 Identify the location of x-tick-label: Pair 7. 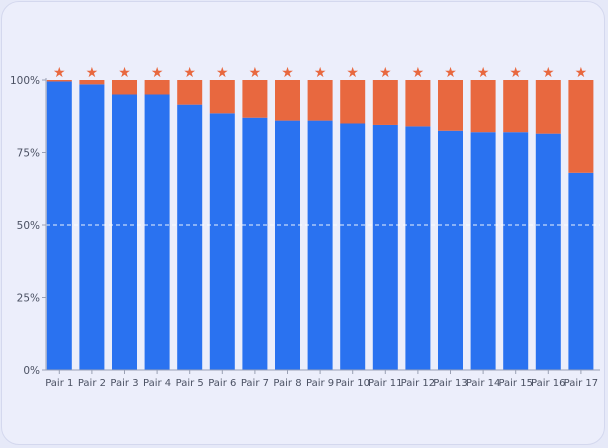
(255, 383).